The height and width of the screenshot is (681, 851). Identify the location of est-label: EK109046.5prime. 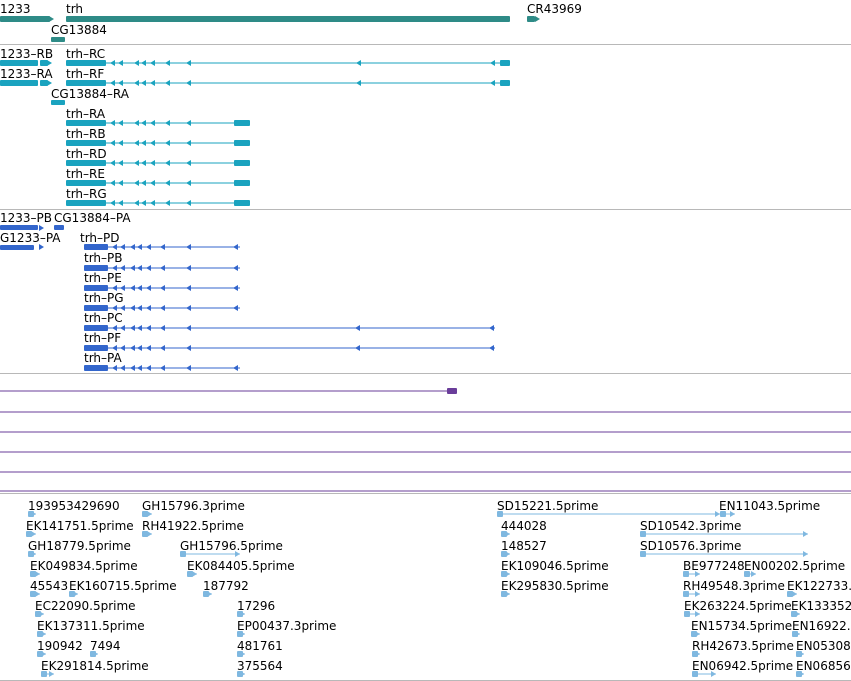
(555, 566).